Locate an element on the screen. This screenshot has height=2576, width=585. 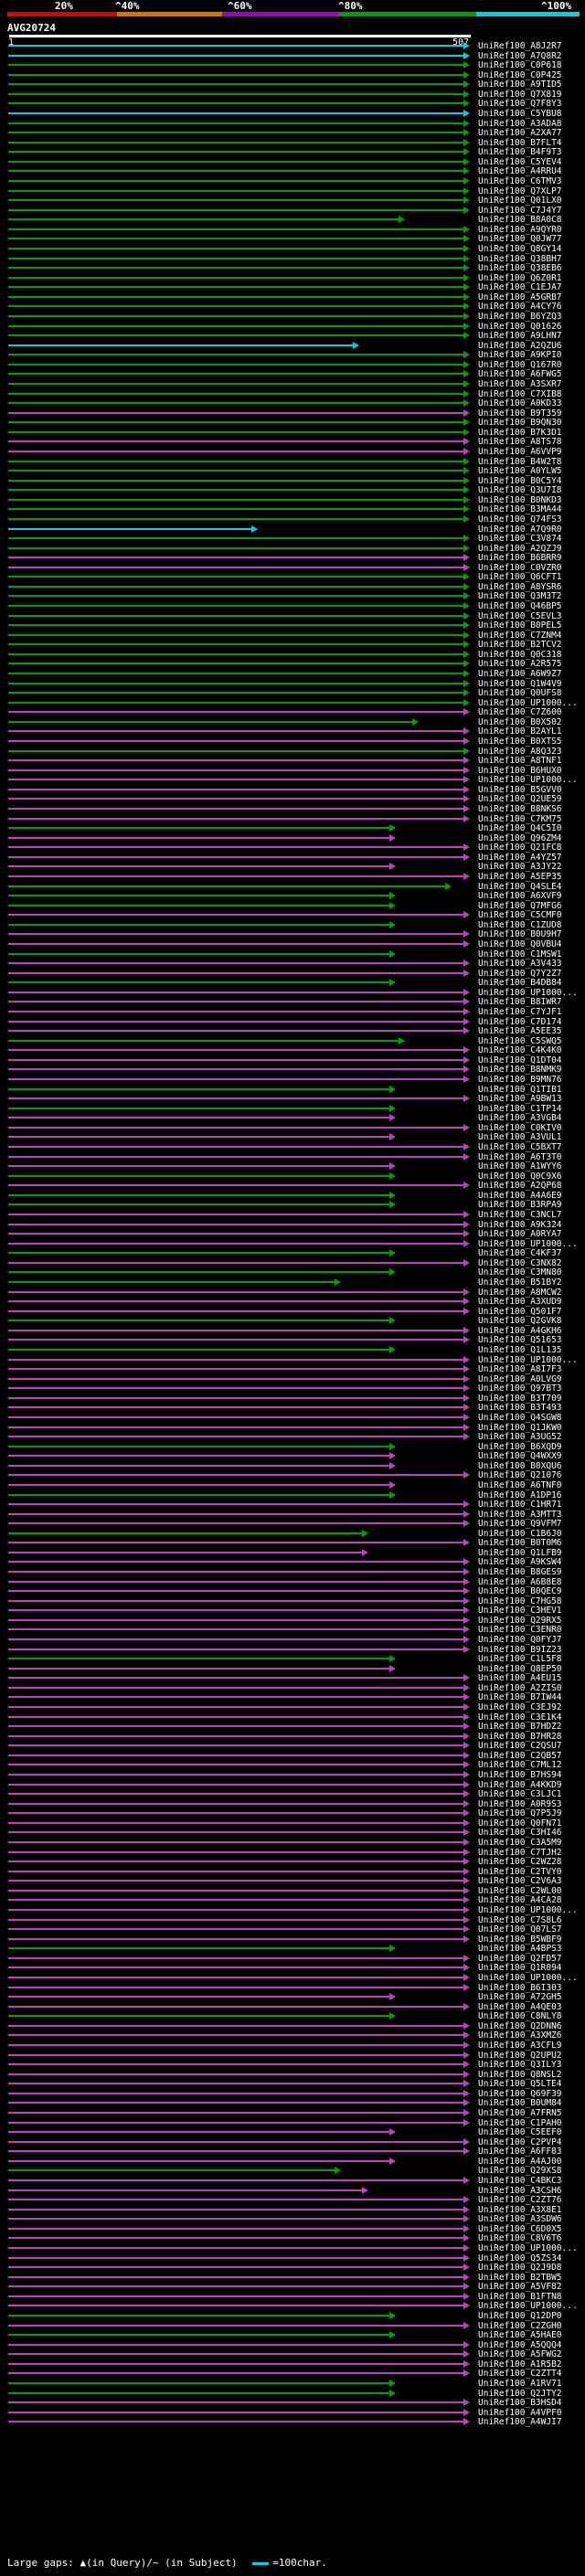
hit-name: UniRef100_B3HSD4 is located at coordinates (520, 2403).